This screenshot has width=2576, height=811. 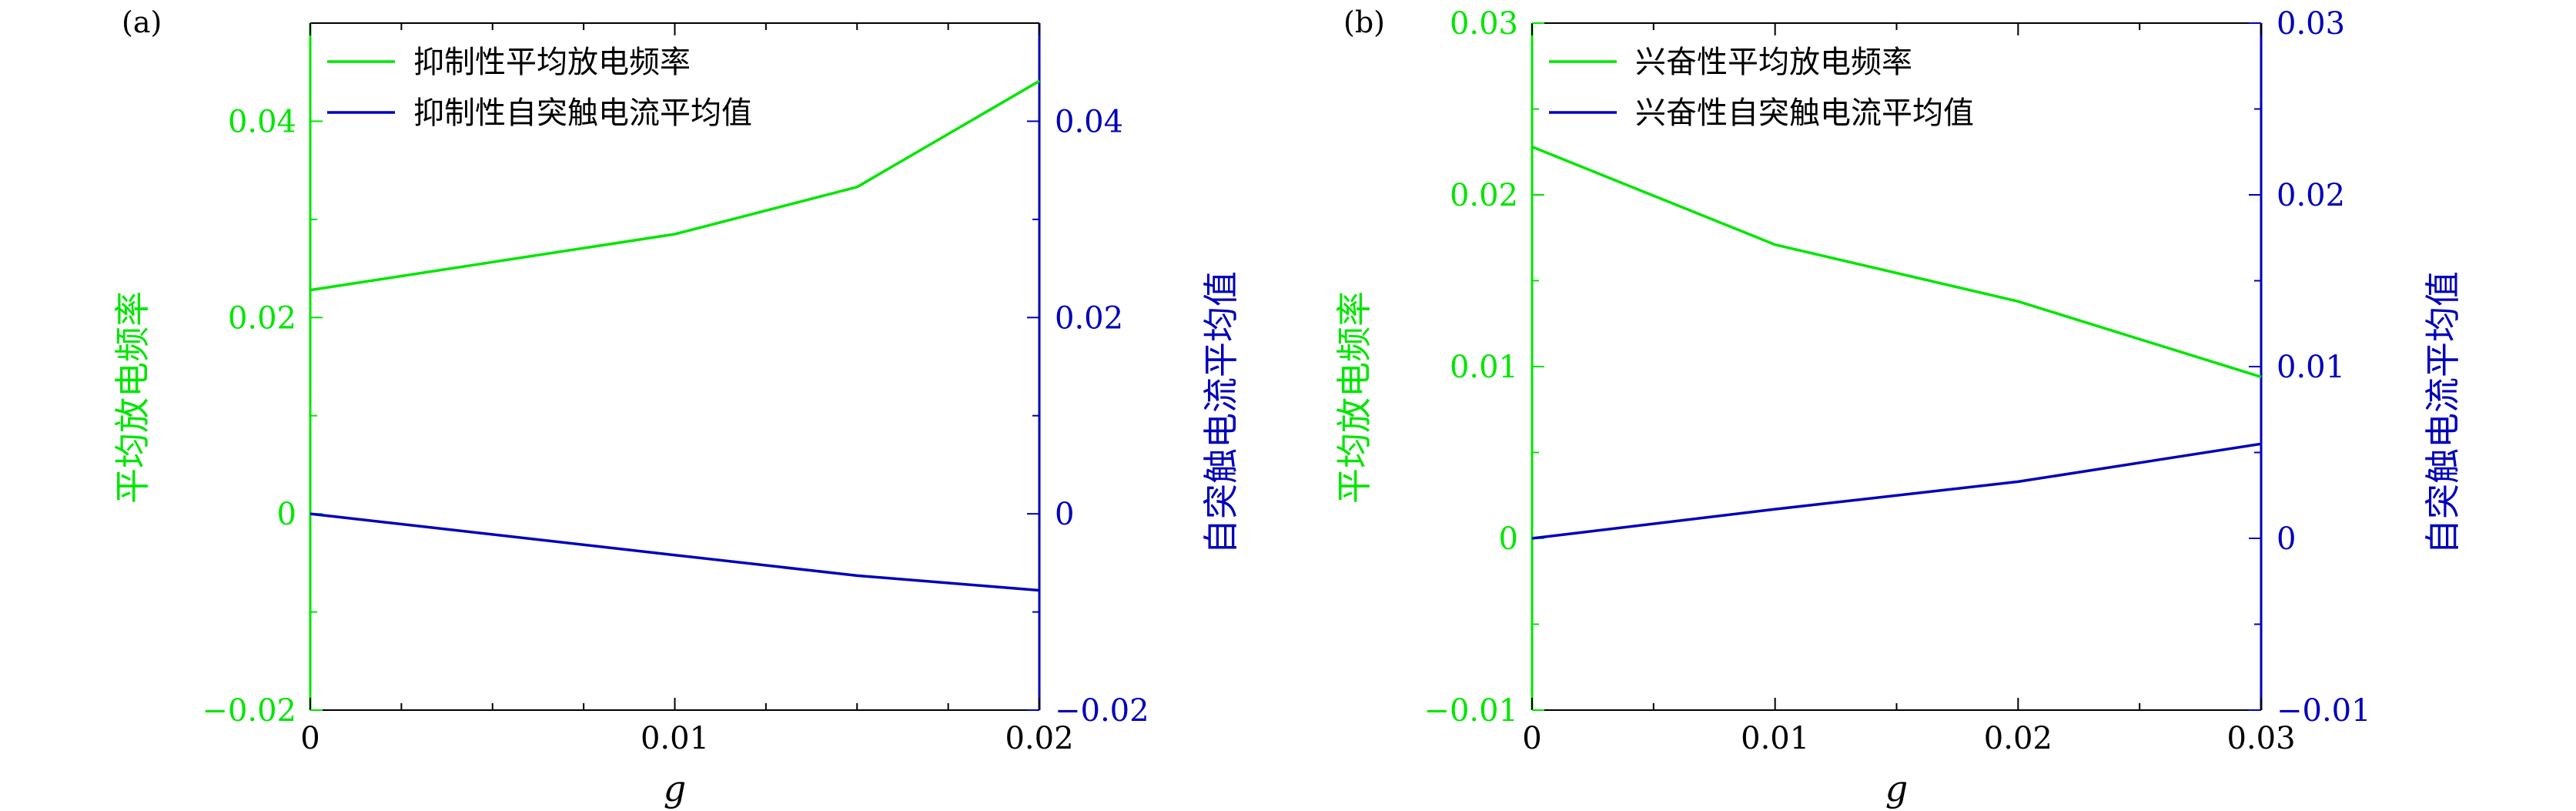 What do you see at coordinates (249, 711) in the screenshot?
I see `left-y-tick-label: −0.02` at bounding box center [249, 711].